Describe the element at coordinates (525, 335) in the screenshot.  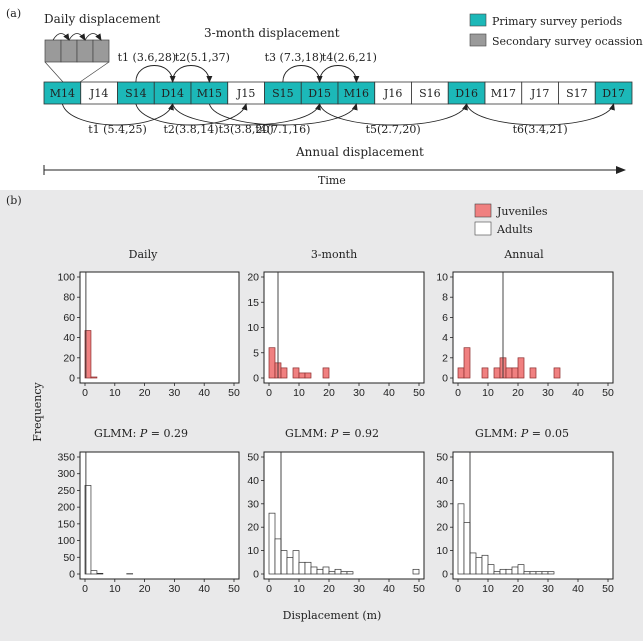
I see `histogram-juv-annual: 0 10 20 30 40 50 0 2 4 6 8 10` at that location.